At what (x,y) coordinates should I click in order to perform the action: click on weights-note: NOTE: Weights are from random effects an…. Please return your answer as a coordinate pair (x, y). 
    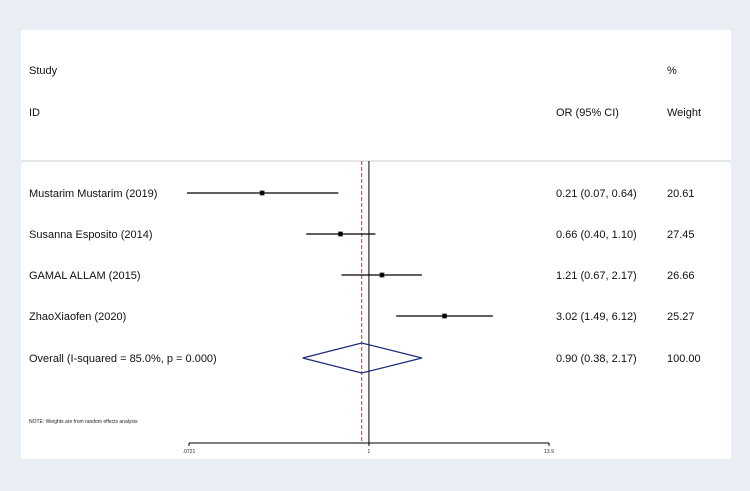
    Looking at the image, I should click on (83, 422).